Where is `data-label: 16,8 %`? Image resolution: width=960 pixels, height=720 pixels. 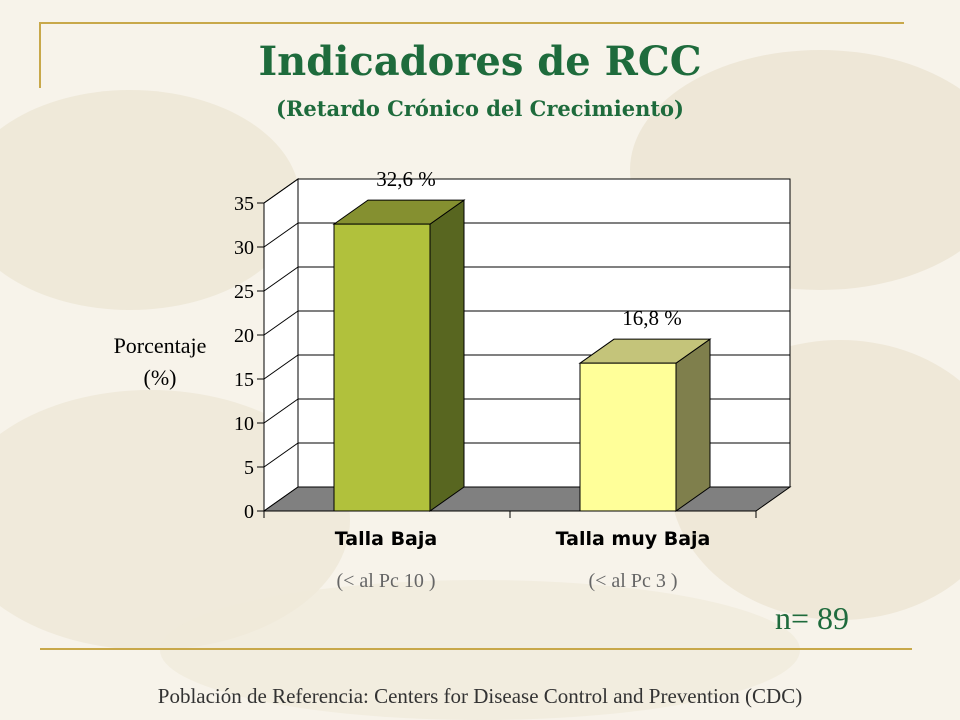 data-label: 16,8 % is located at coordinates (652, 318).